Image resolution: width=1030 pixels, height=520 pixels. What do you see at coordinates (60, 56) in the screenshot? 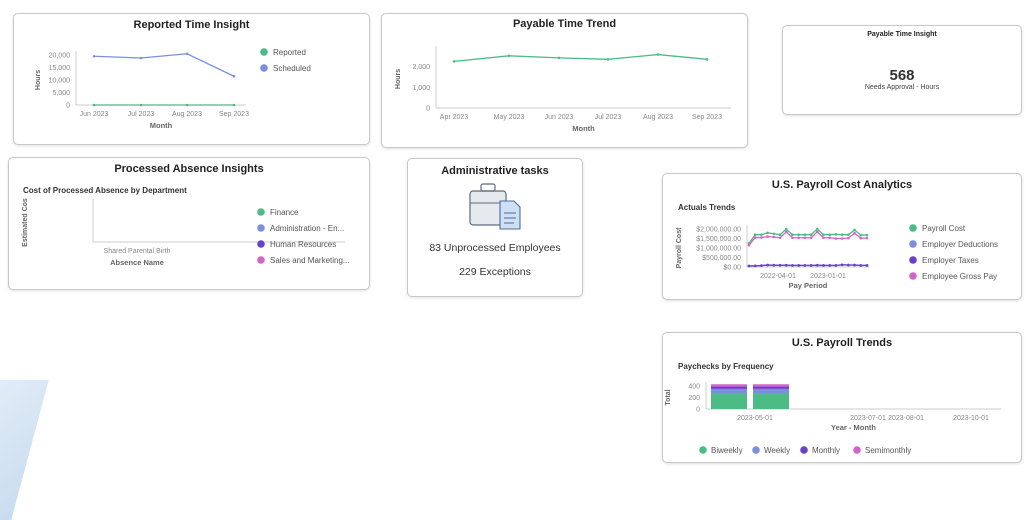
I see `y-tick-label: 20,000` at bounding box center [60, 56].